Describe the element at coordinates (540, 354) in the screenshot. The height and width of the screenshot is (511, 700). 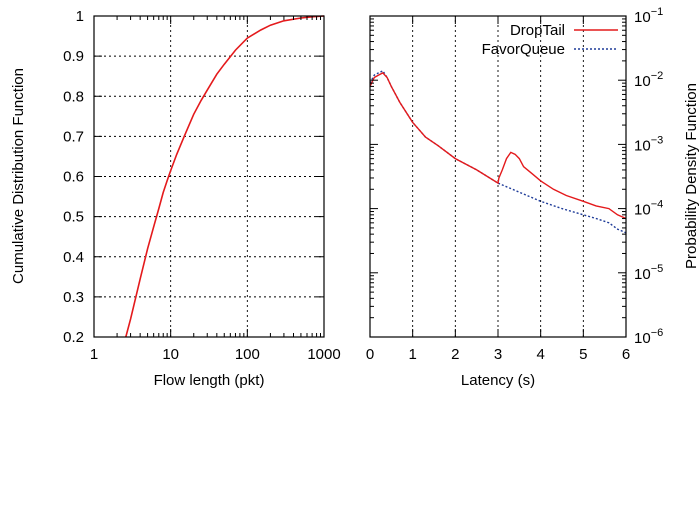
I see `right-x-tick-label: 4` at that location.